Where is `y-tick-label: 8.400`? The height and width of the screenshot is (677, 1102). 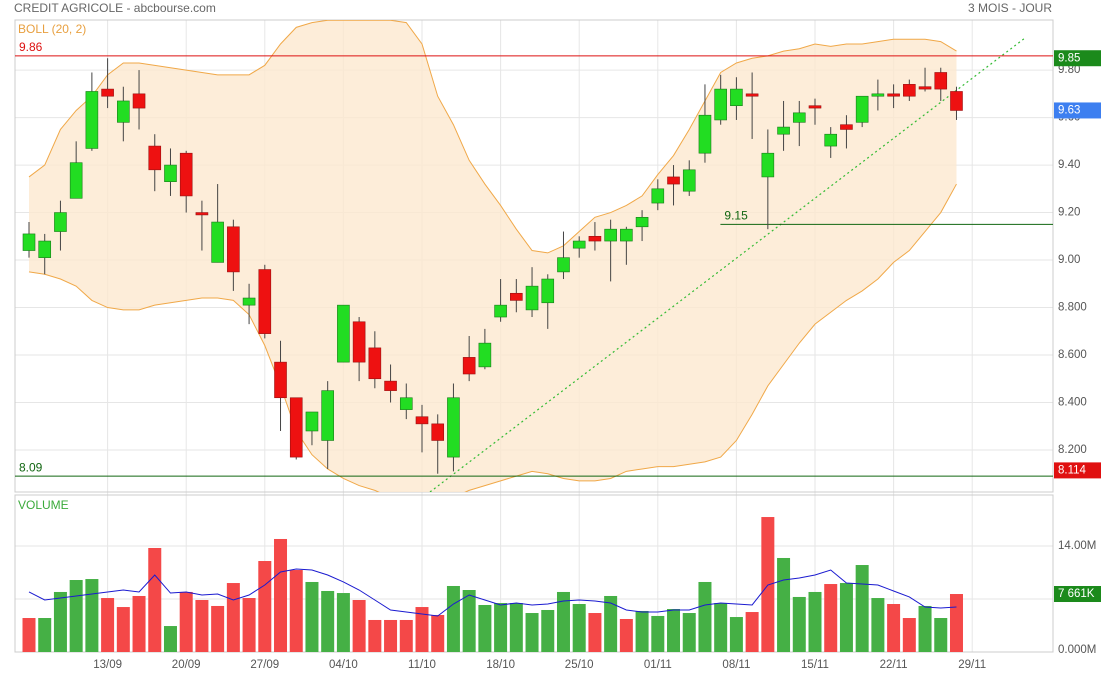
y-tick-label: 8.400 is located at coordinates (1072, 403).